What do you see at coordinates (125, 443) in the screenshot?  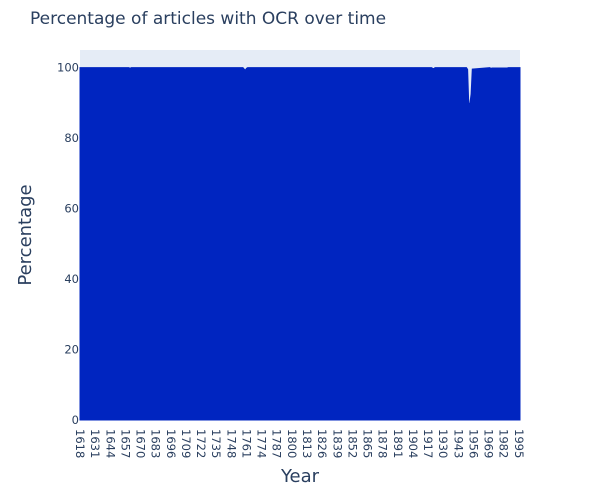 I see `x-tick-label: 1657` at bounding box center [125, 443].